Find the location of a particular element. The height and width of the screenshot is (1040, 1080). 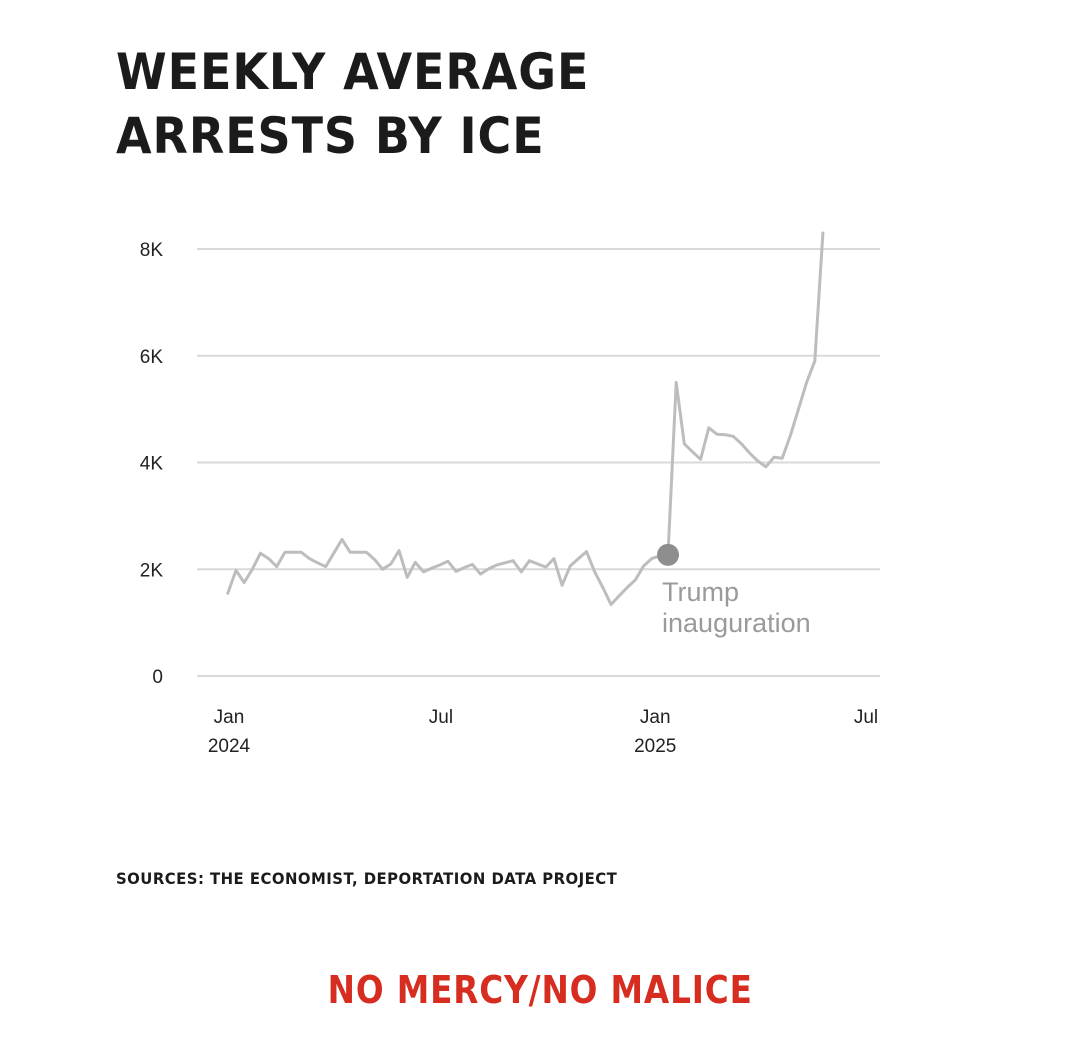

x-tick-label: 2025 is located at coordinates (655, 746).